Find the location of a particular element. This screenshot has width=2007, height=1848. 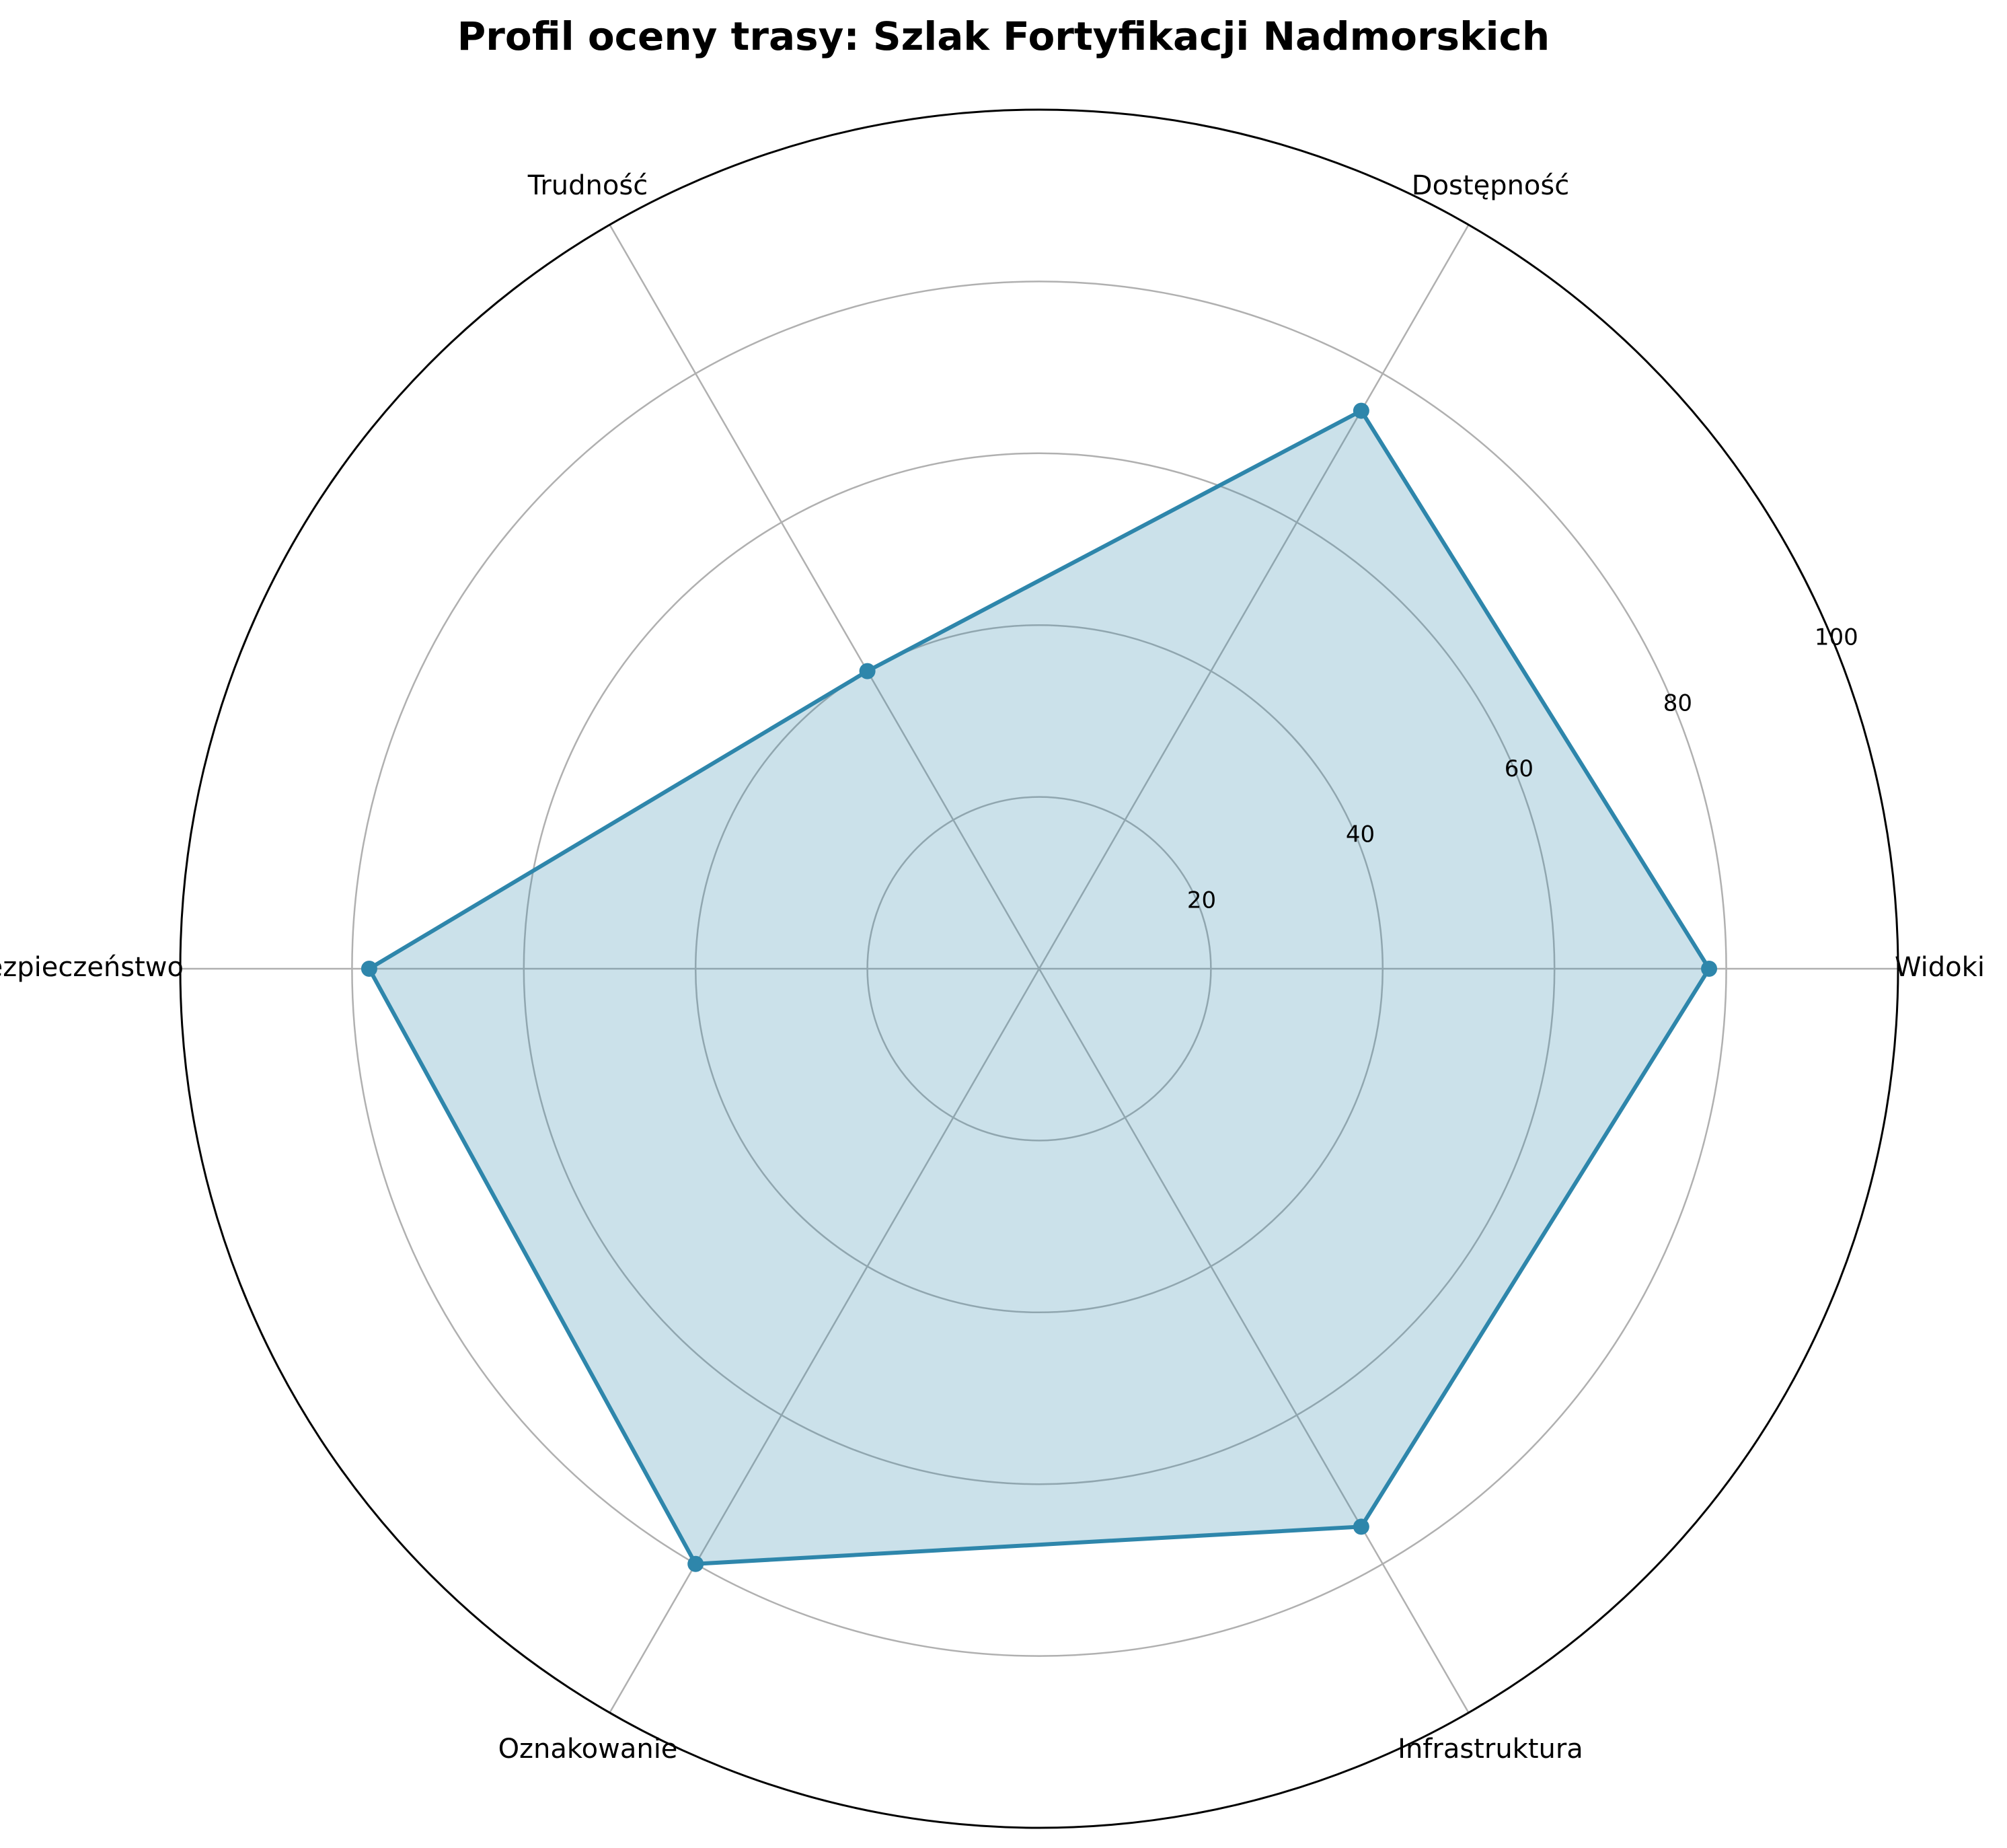

category-label-widoki: Widoki is located at coordinates (1940, 967).